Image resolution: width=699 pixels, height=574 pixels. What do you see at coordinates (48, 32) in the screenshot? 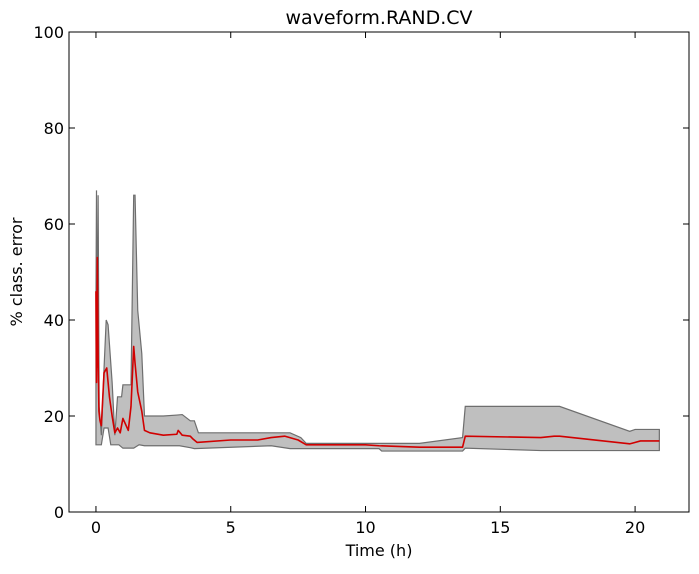
I see `y-tick-label: 100` at bounding box center [48, 32].